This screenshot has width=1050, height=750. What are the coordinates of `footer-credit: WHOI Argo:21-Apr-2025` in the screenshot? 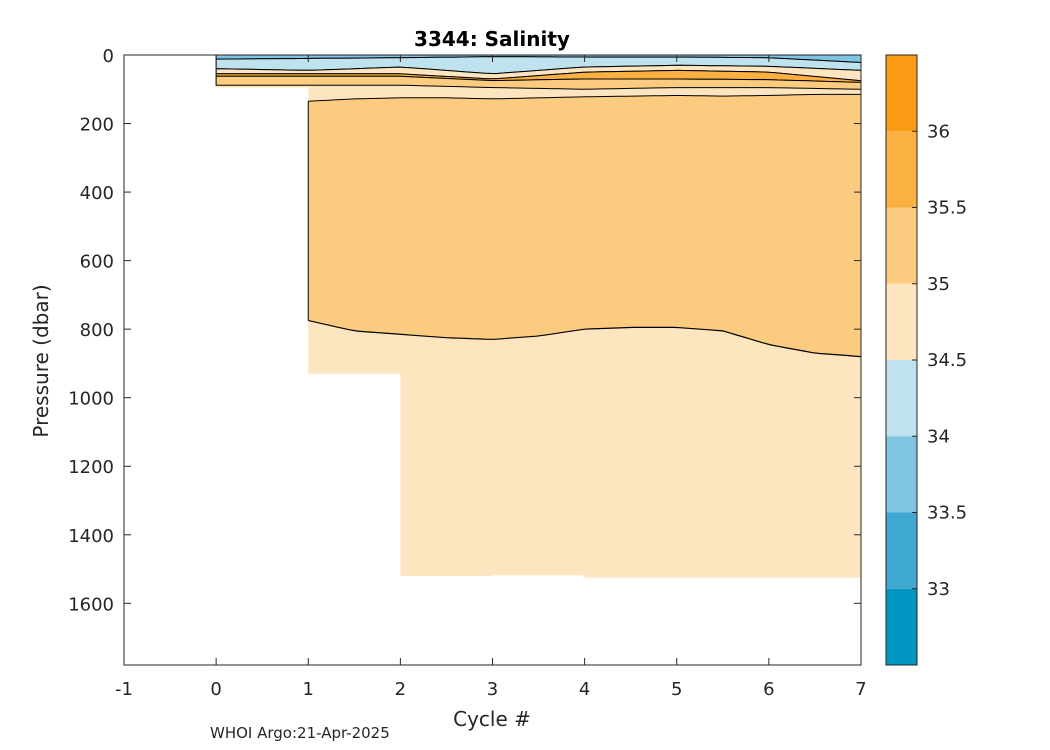 It's located at (300, 733).